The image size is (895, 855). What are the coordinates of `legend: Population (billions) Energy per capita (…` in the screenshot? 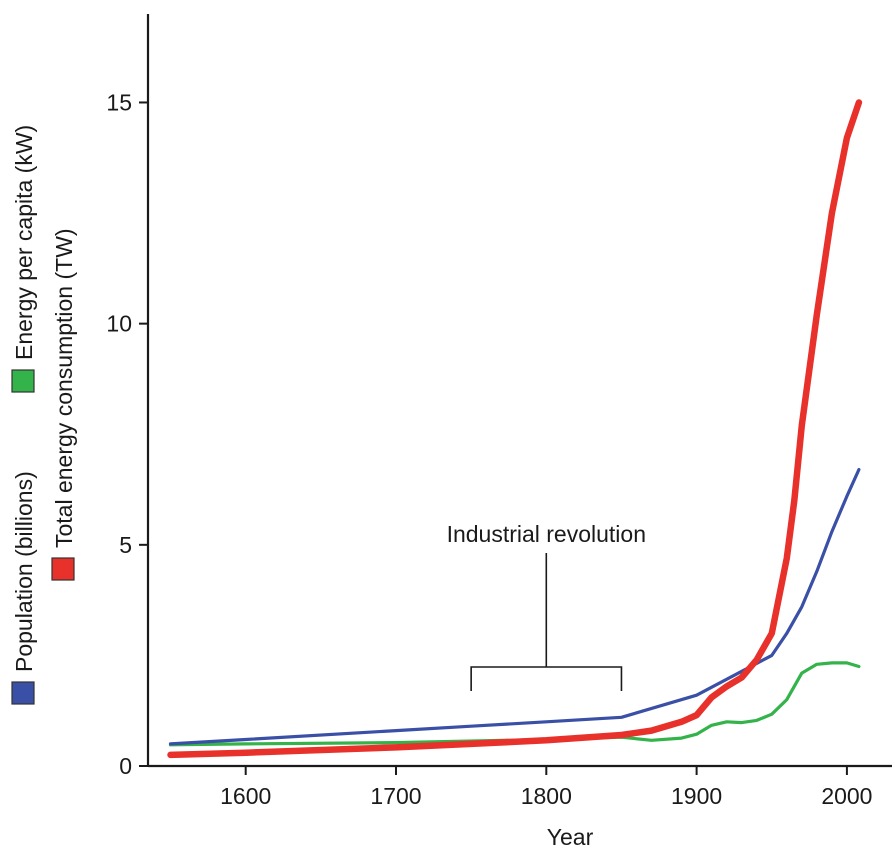 It's located at (44, 415).